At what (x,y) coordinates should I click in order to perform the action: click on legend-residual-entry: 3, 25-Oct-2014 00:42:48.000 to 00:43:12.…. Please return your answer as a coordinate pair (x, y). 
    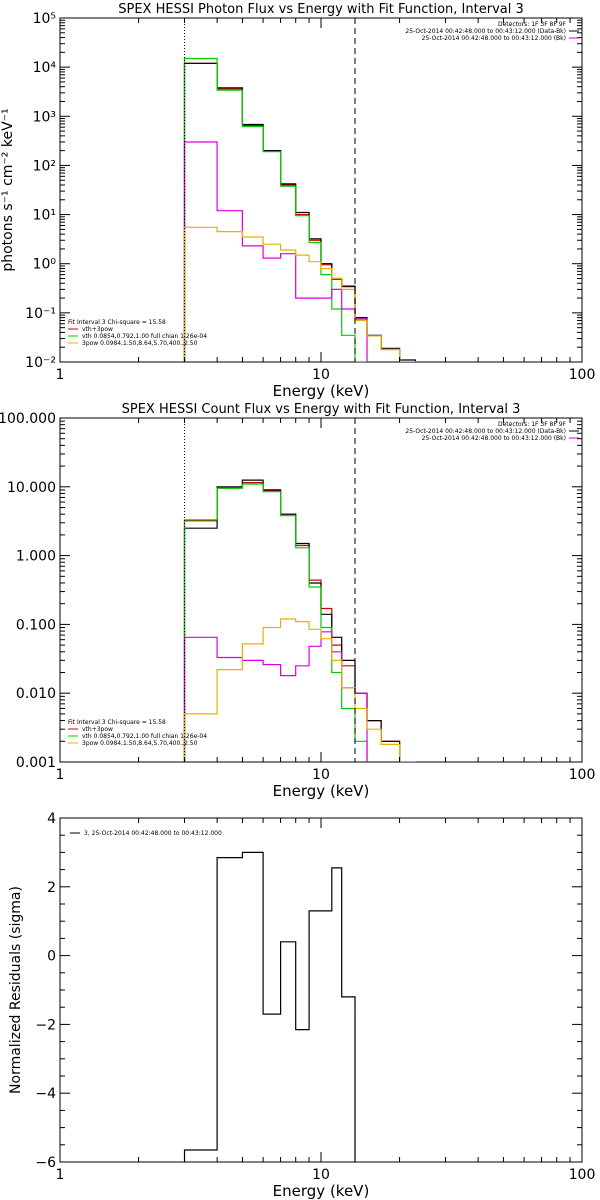
    Looking at the image, I should click on (153, 833).